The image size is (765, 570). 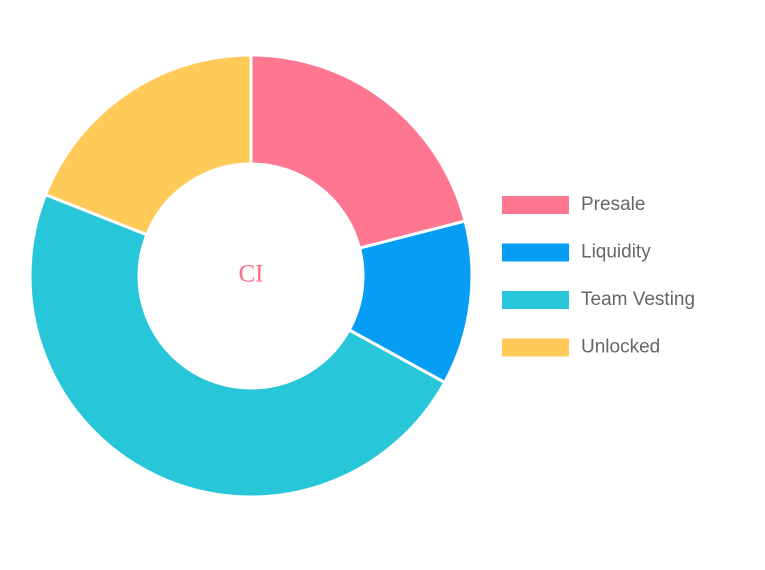 What do you see at coordinates (638, 299) in the screenshot?
I see `legend-label: Team Vesting` at bounding box center [638, 299].